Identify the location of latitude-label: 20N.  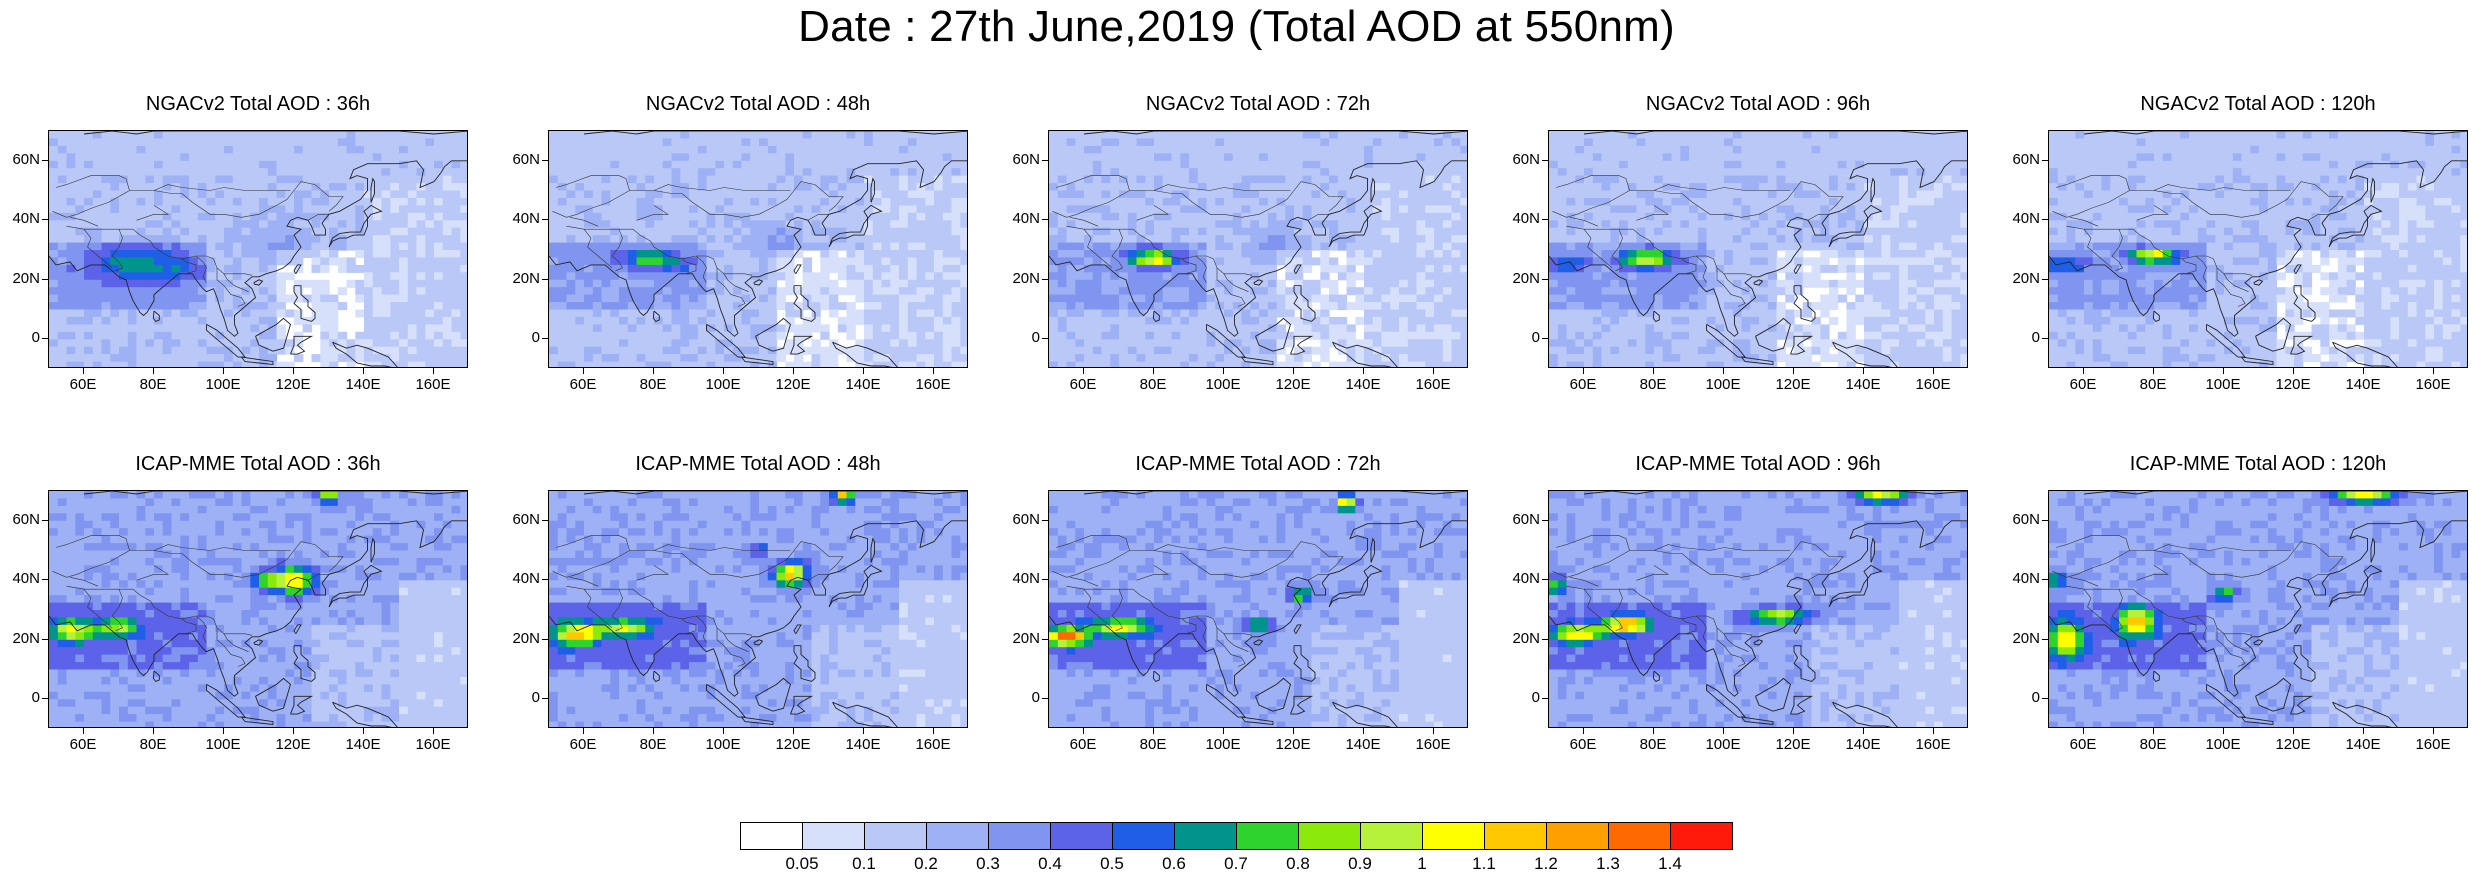
(2026, 278).